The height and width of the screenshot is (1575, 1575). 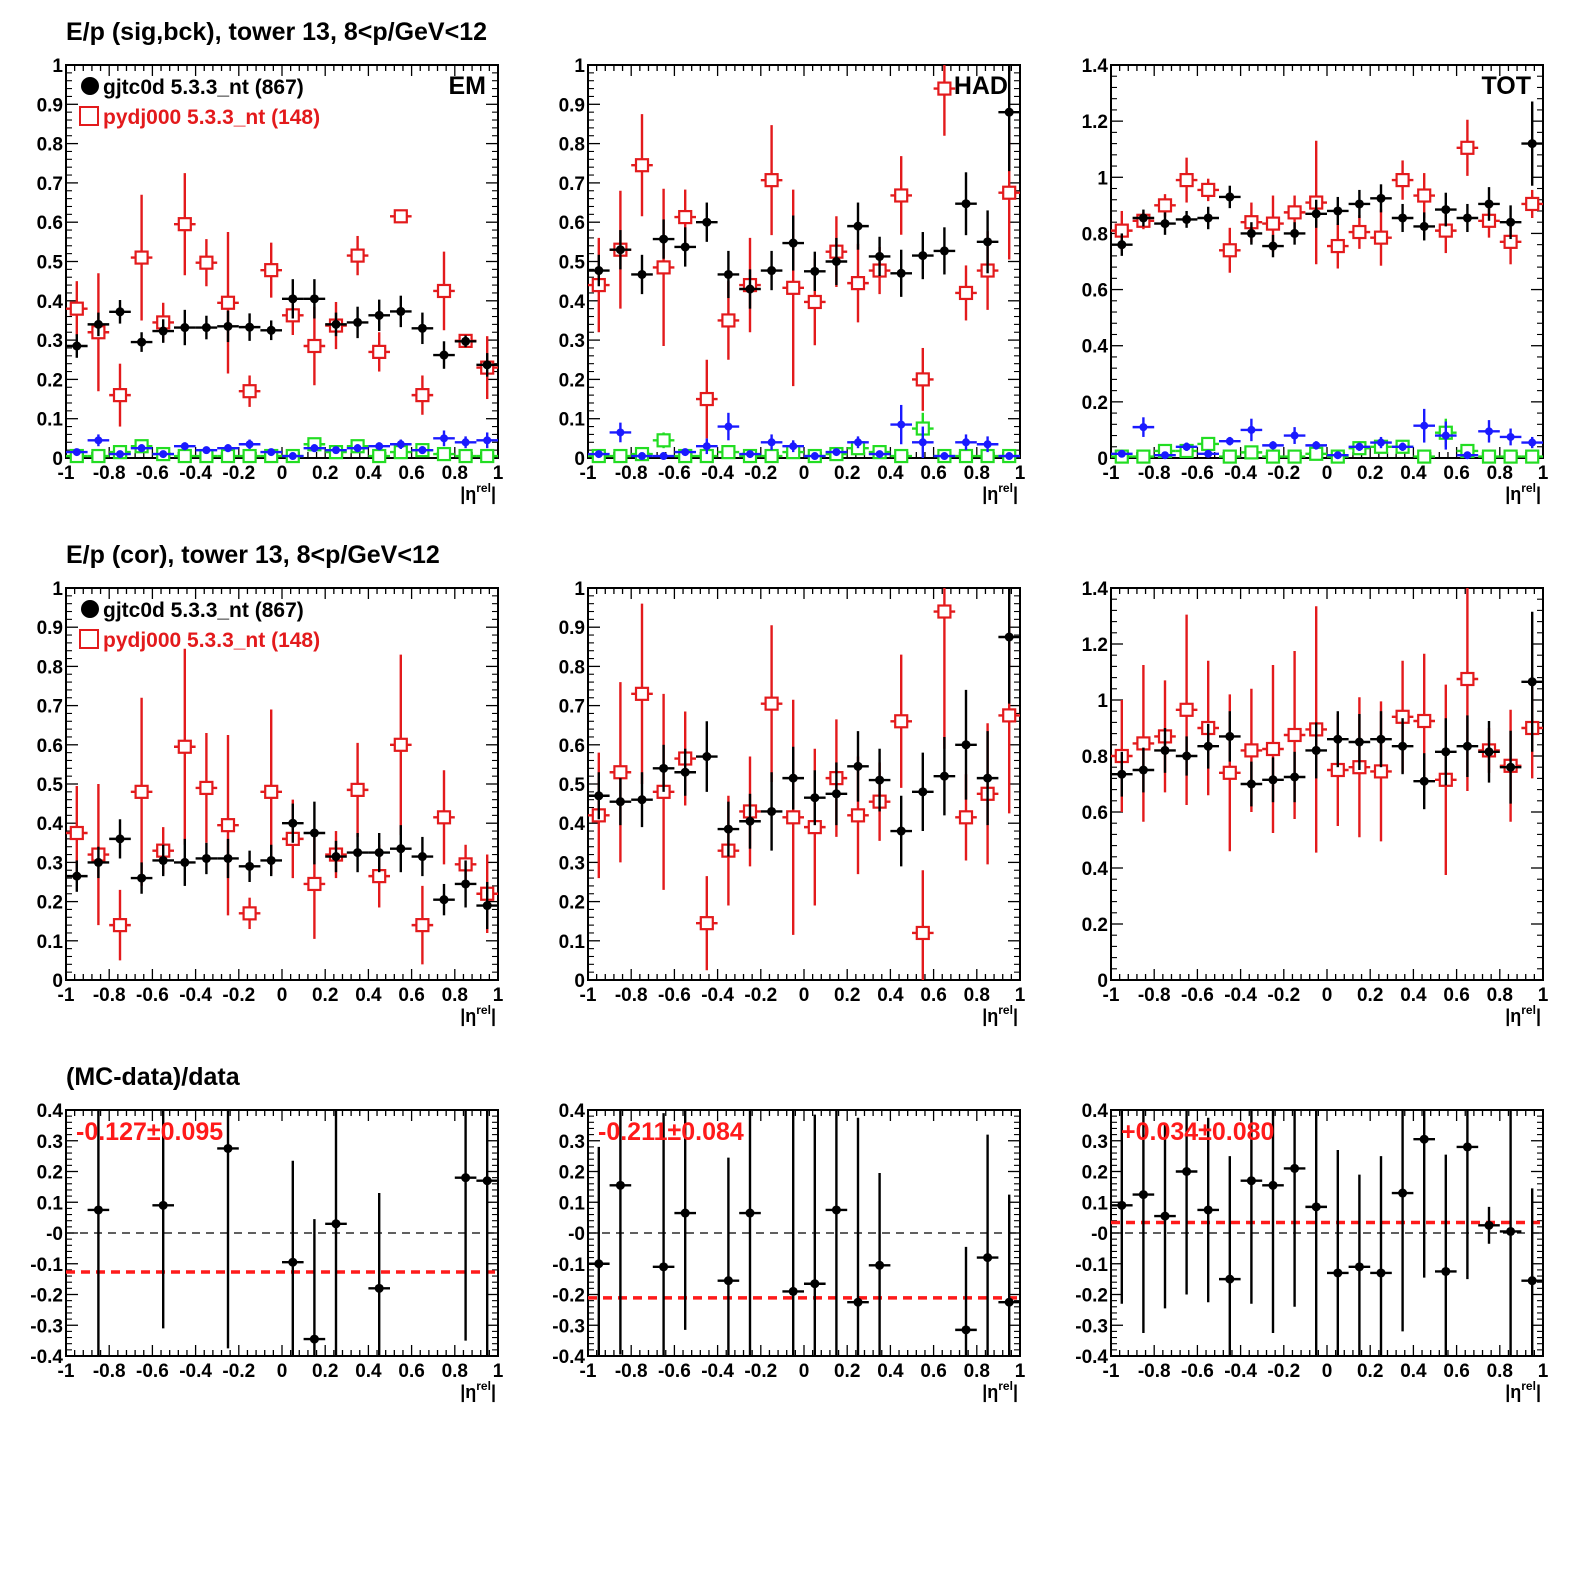 I want to click on panel-corner-label: HAD, so click(x=981, y=86).